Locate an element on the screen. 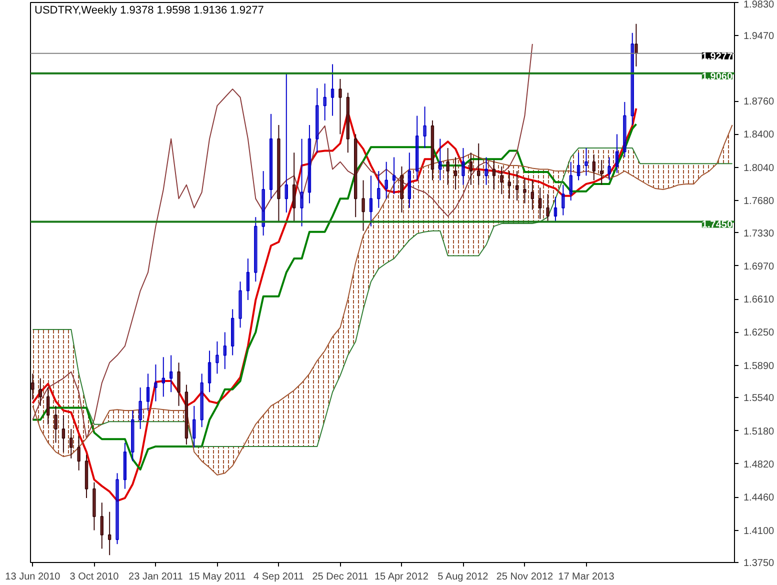 This screenshot has height=585, width=777. y-tick-label: 1.5540 is located at coordinates (759, 398).